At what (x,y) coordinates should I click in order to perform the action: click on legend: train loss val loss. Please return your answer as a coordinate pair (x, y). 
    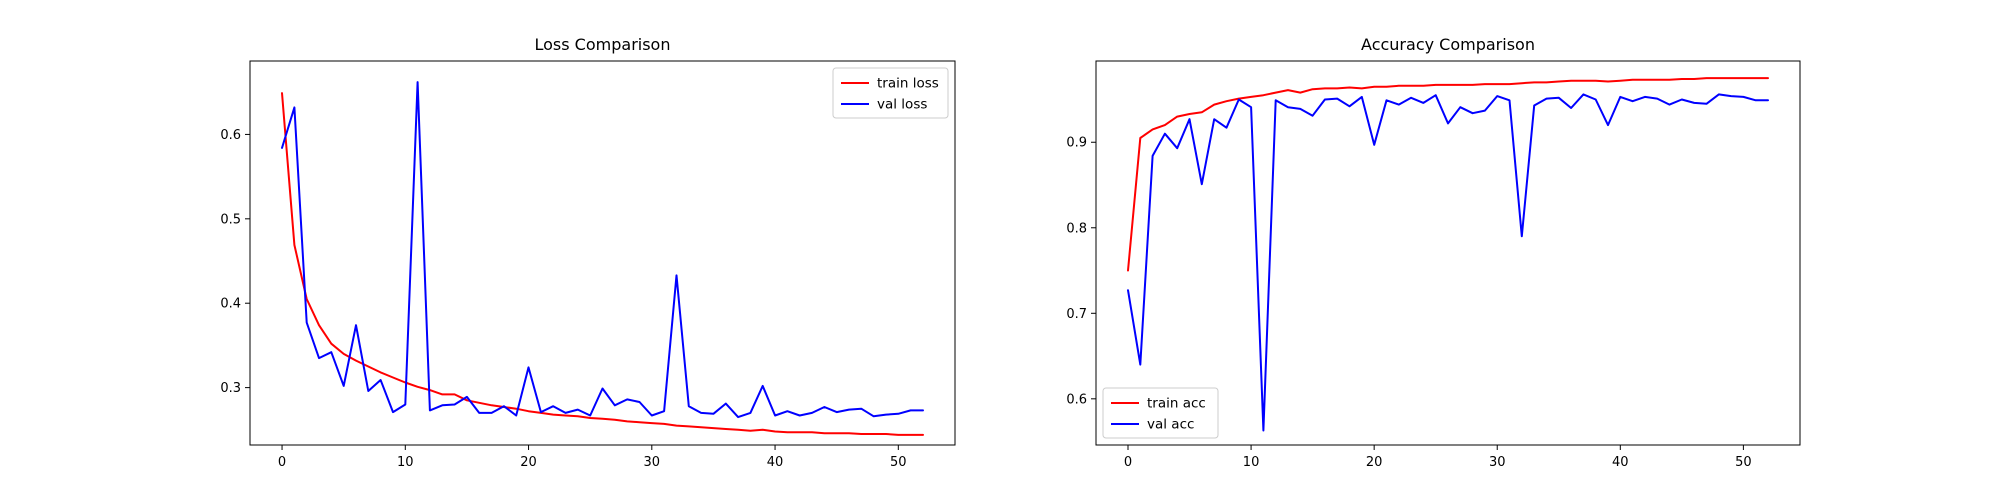
    Looking at the image, I should click on (890, 93).